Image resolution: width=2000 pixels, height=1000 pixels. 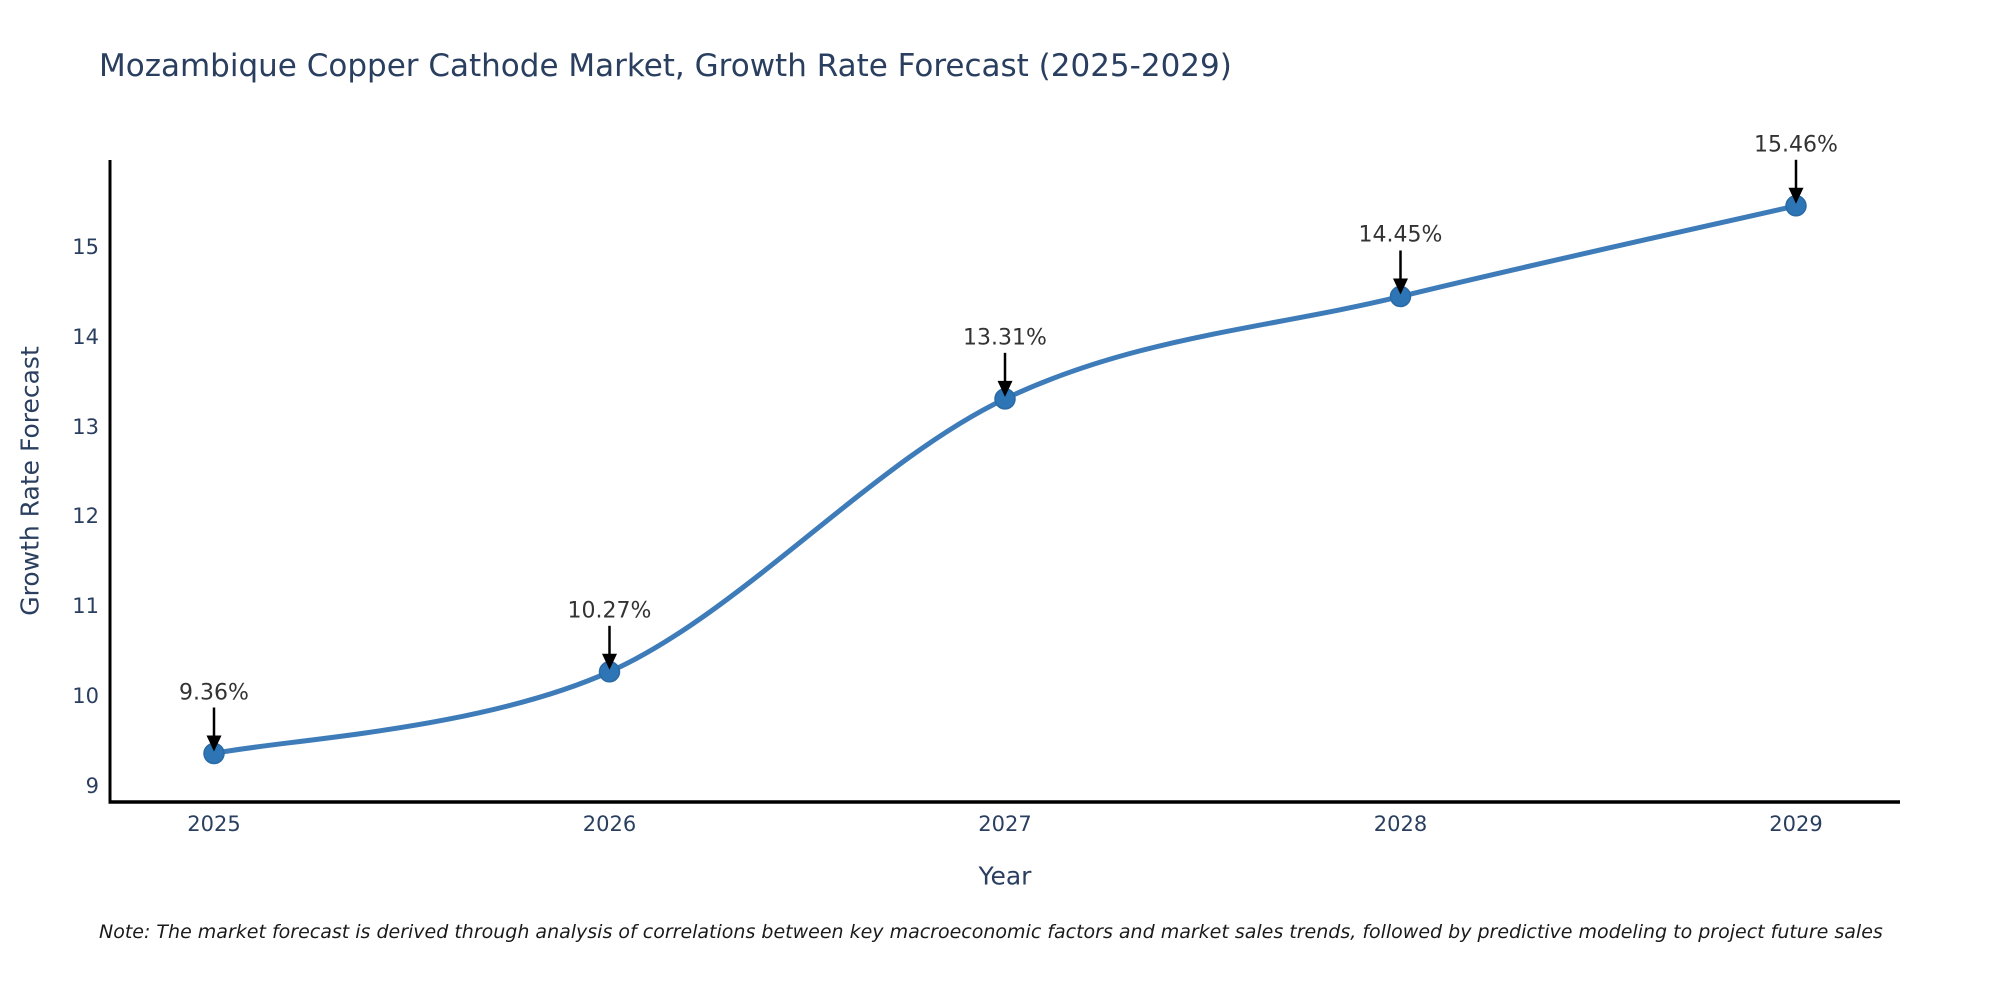 What do you see at coordinates (1796, 824) in the screenshot?
I see `x-tick-label: 2029` at bounding box center [1796, 824].